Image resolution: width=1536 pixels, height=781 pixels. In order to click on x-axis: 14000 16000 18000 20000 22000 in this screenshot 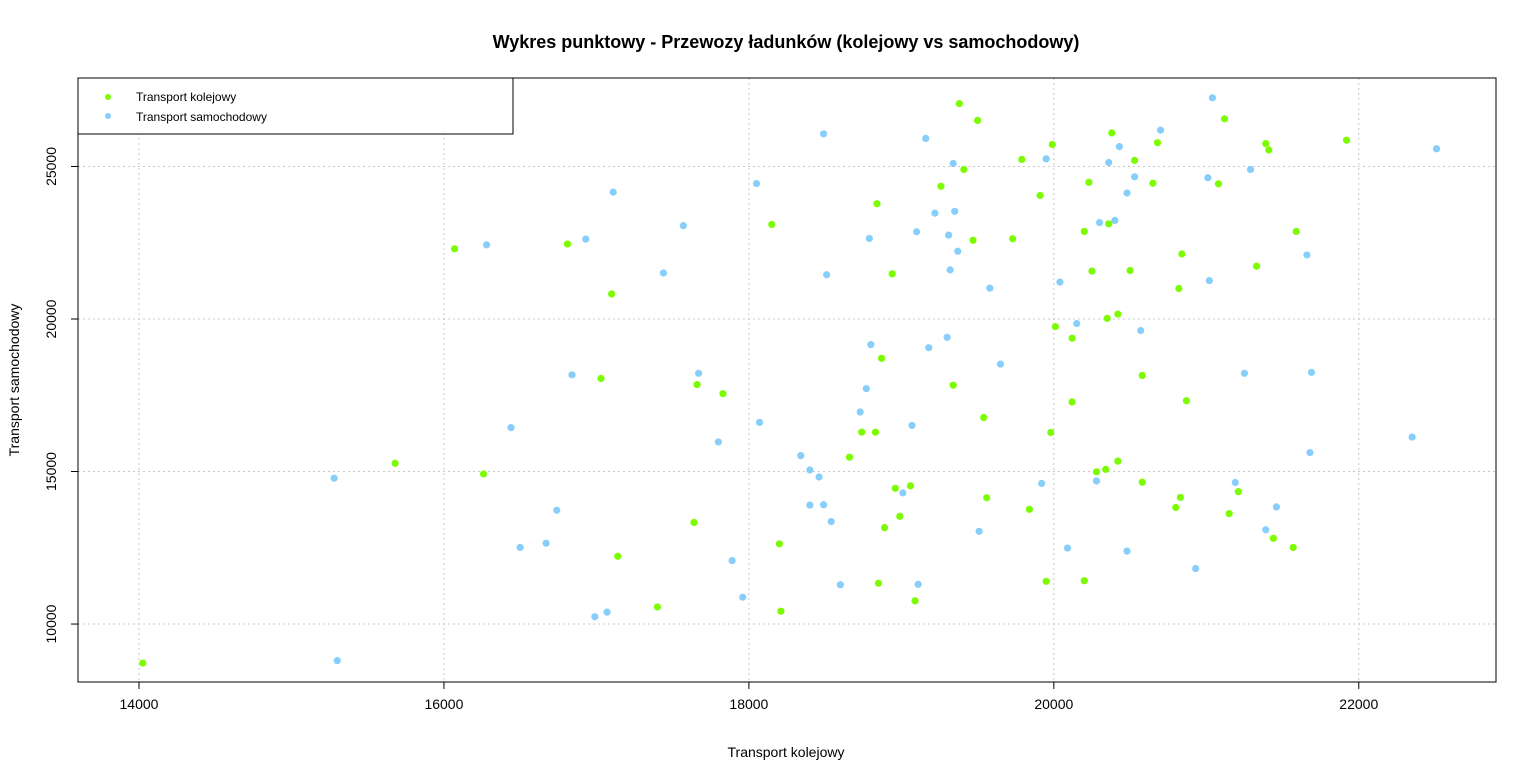, I will do `click(749, 697)`.